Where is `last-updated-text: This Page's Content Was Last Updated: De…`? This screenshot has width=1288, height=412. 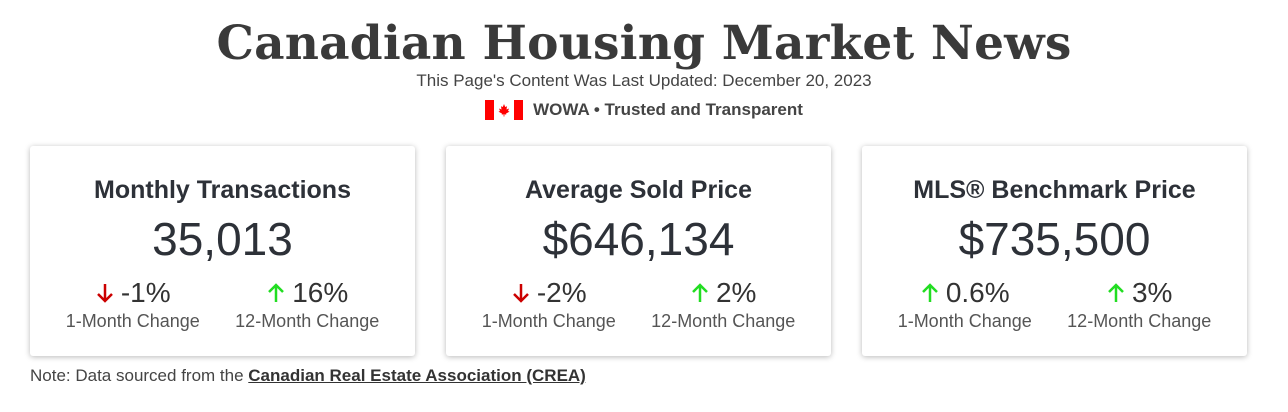 last-updated-text: This Page's Content Was Last Updated: De… is located at coordinates (644, 80).